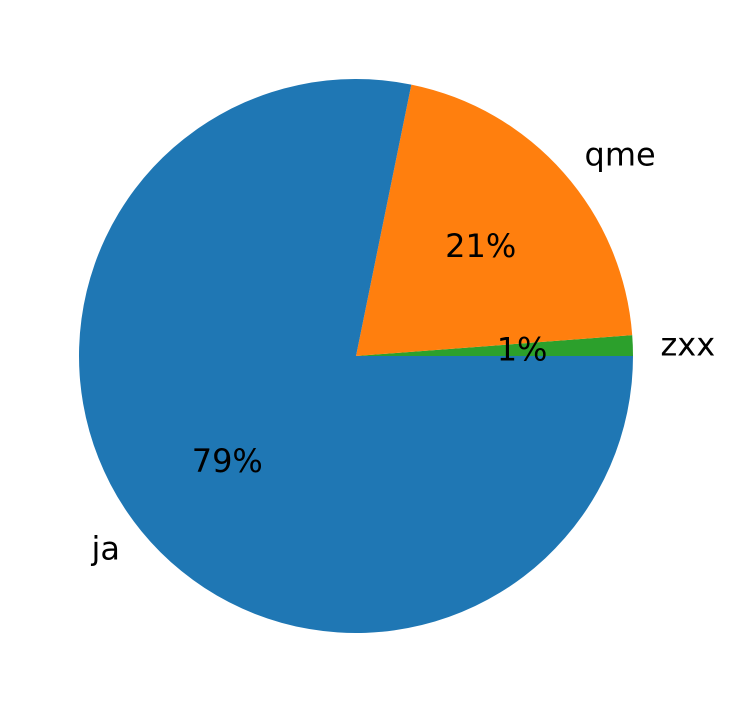 The width and height of the screenshot is (730, 713). What do you see at coordinates (227, 461) in the screenshot?
I see `percent-label-ja: 79%` at bounding box center [227, 461].